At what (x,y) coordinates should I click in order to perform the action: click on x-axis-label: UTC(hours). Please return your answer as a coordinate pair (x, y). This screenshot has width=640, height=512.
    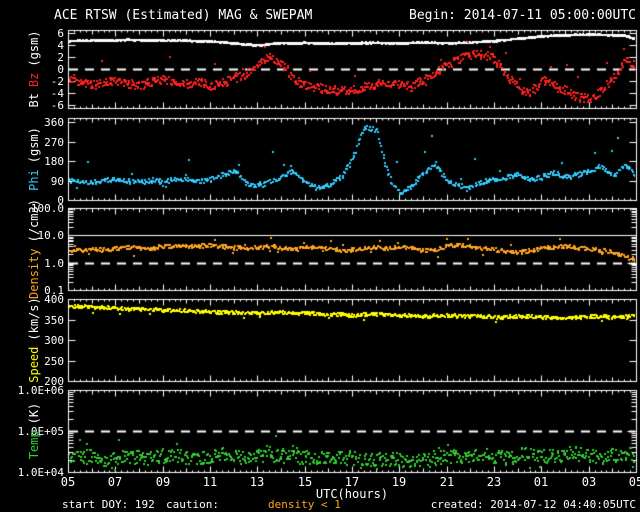
    Looking at the image, I should click on (352, 494).